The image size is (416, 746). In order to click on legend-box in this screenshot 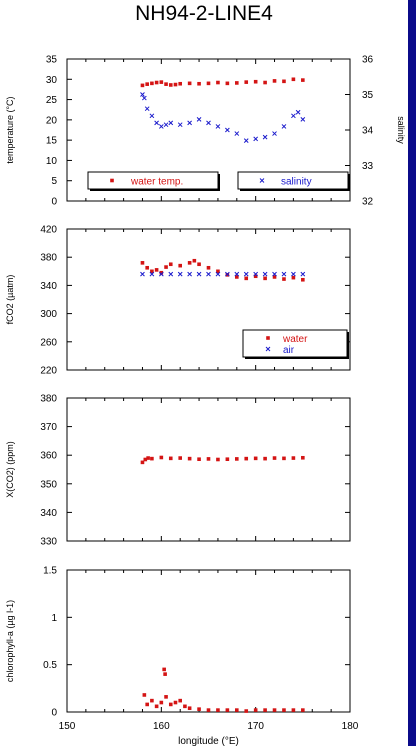, I will do `click(295, 343)`.